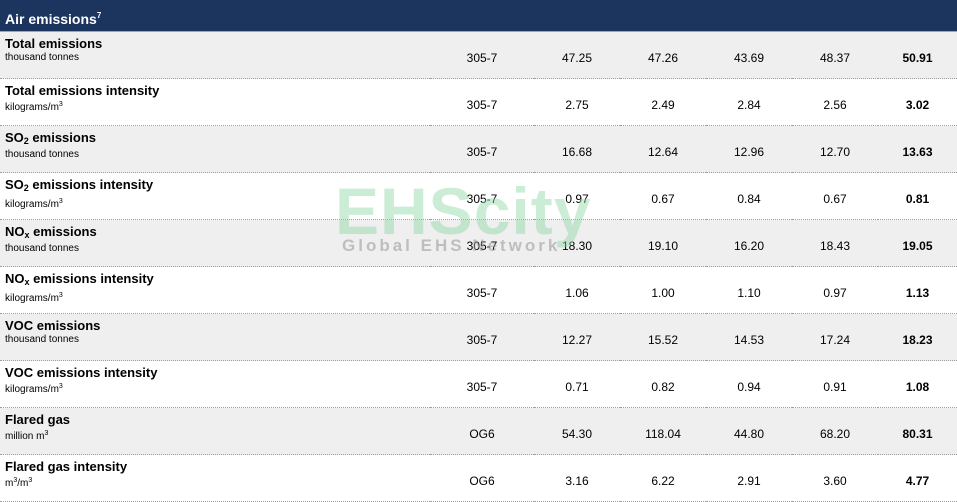 The width and height of the screenshot is (957, 502). Describe the element at coordinates (917, 431) in the screenshot. I see `latest-value-cell: 80.31` at that location.